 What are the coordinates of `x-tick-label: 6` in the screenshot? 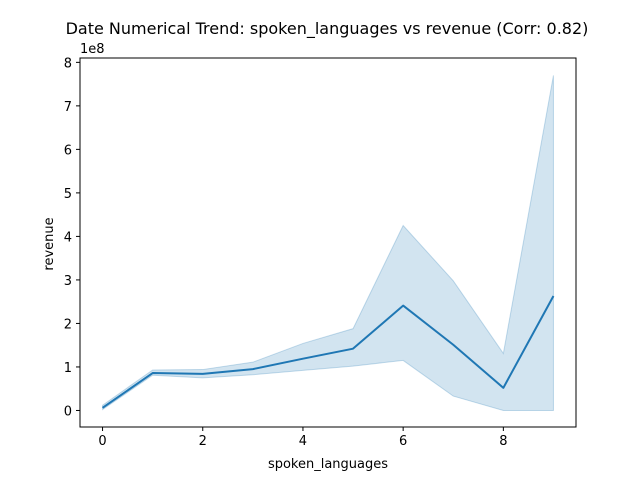 It's located at (403, 441).